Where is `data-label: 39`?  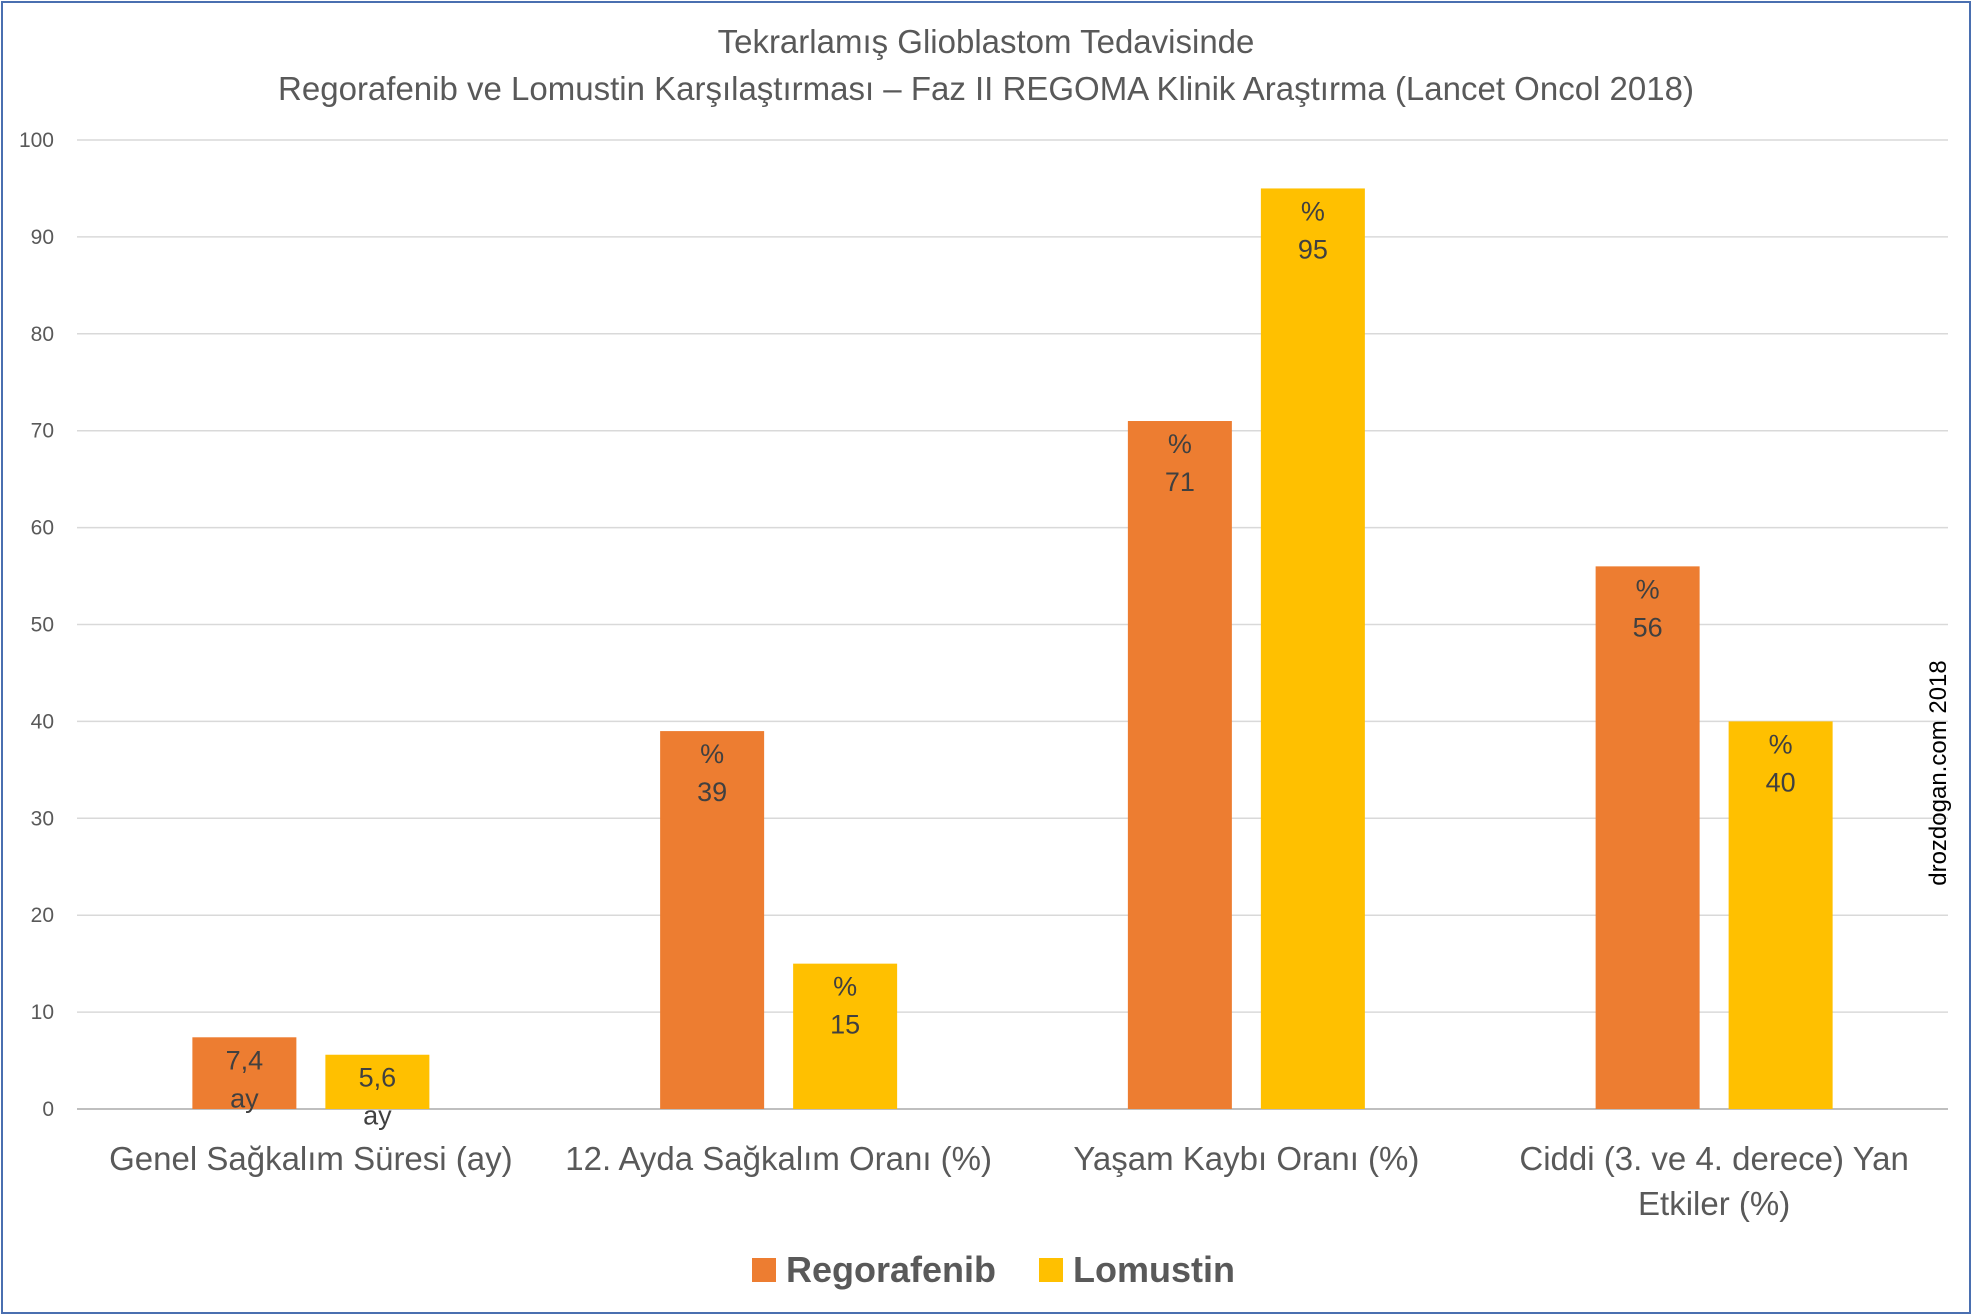
data-label: 39 is located at coordinates (712, 792).